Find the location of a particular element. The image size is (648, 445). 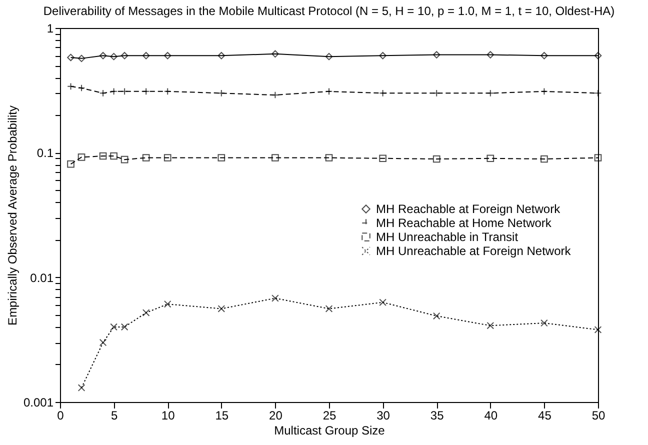

x-tick-label: 45 is located at coordinates (545, 415).